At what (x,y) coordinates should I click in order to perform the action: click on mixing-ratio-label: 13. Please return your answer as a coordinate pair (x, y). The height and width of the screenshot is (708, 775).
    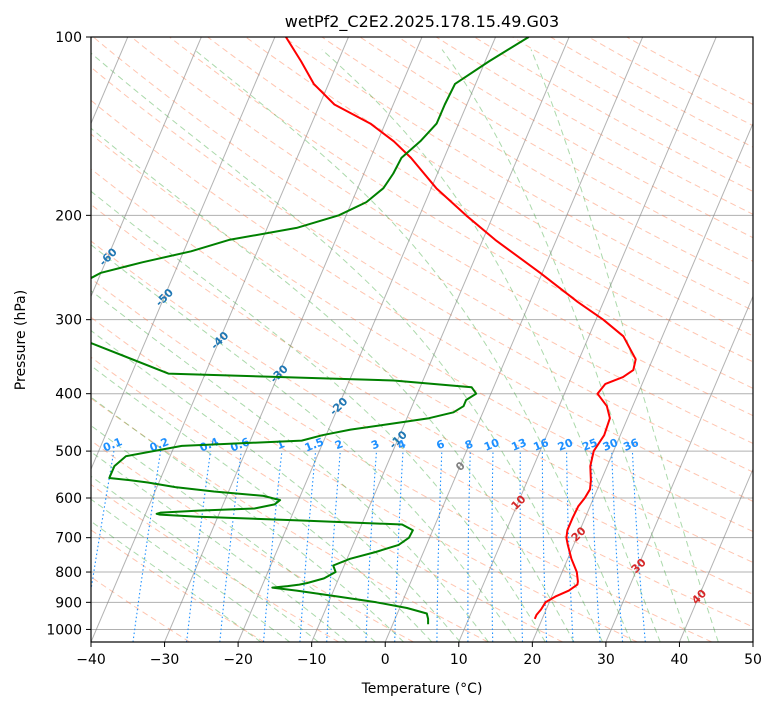
    Looking at the image, I should click on (518, 445).